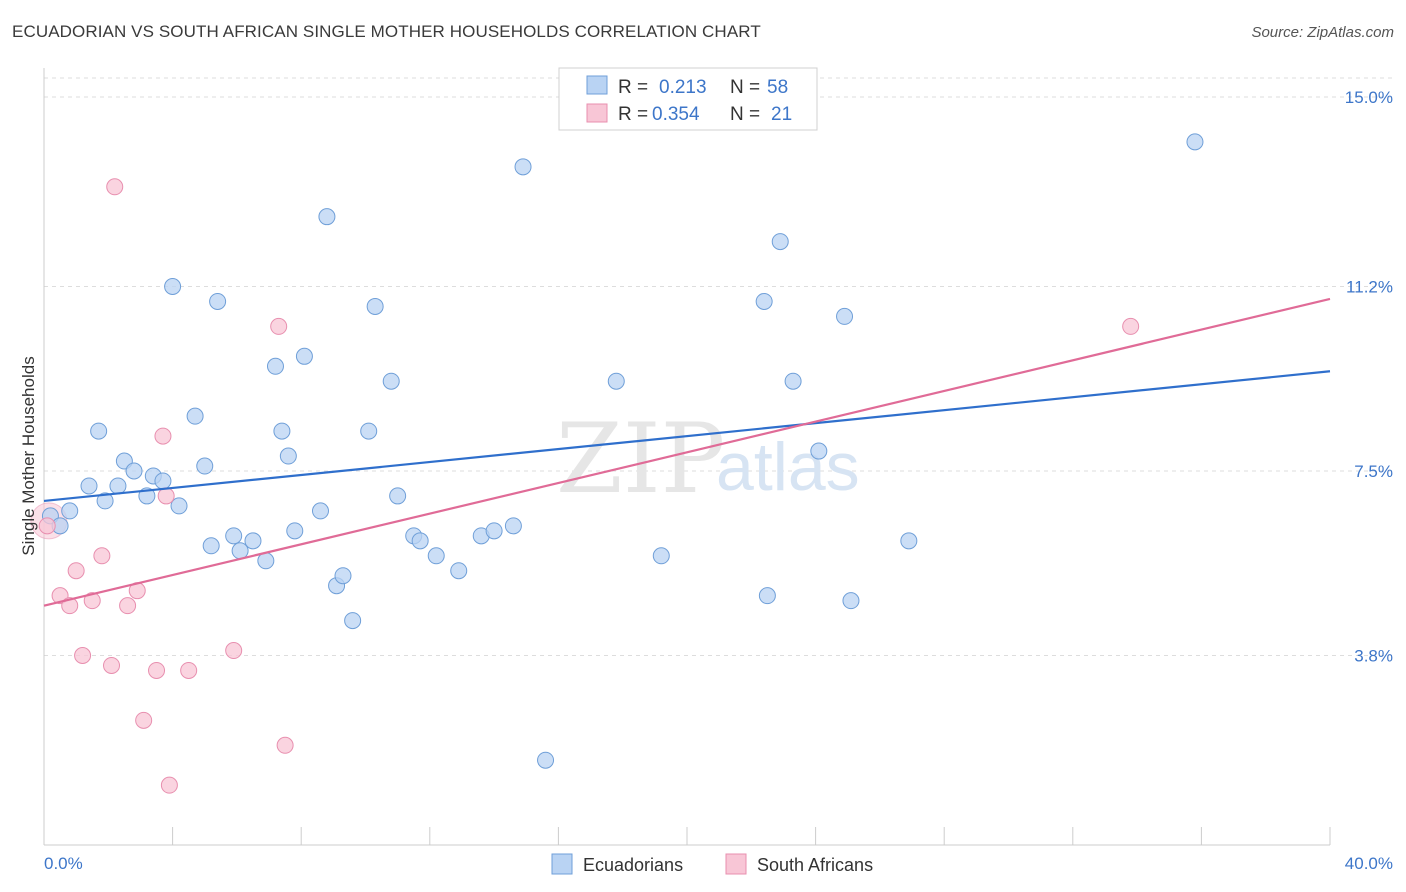  I want to click on legend-swatch-south-africans, so click(597, 113).